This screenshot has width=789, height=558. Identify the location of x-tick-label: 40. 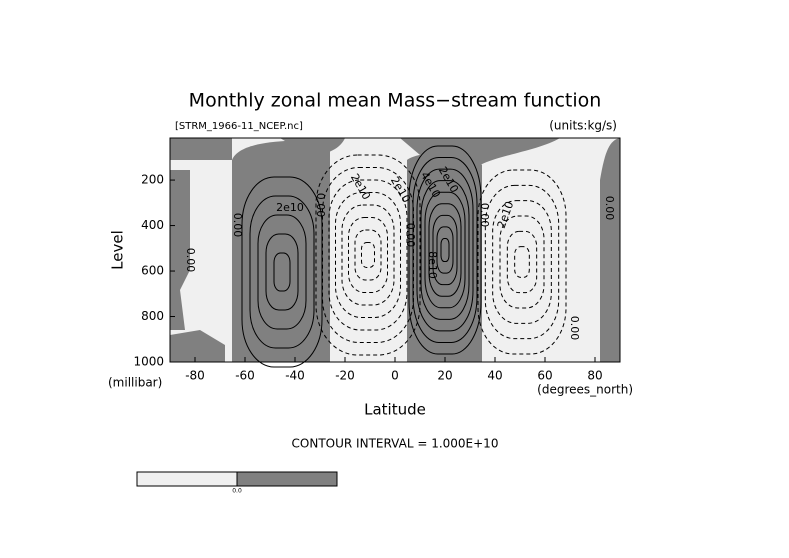
(494, 376).